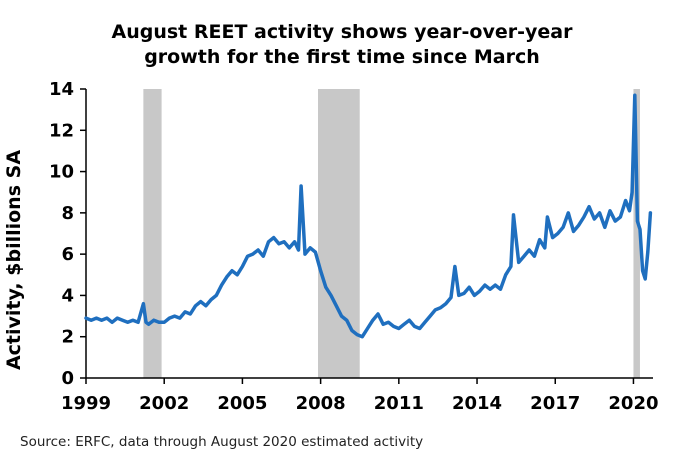  I want to click on y-tick-label: 10, so click(61, 172).